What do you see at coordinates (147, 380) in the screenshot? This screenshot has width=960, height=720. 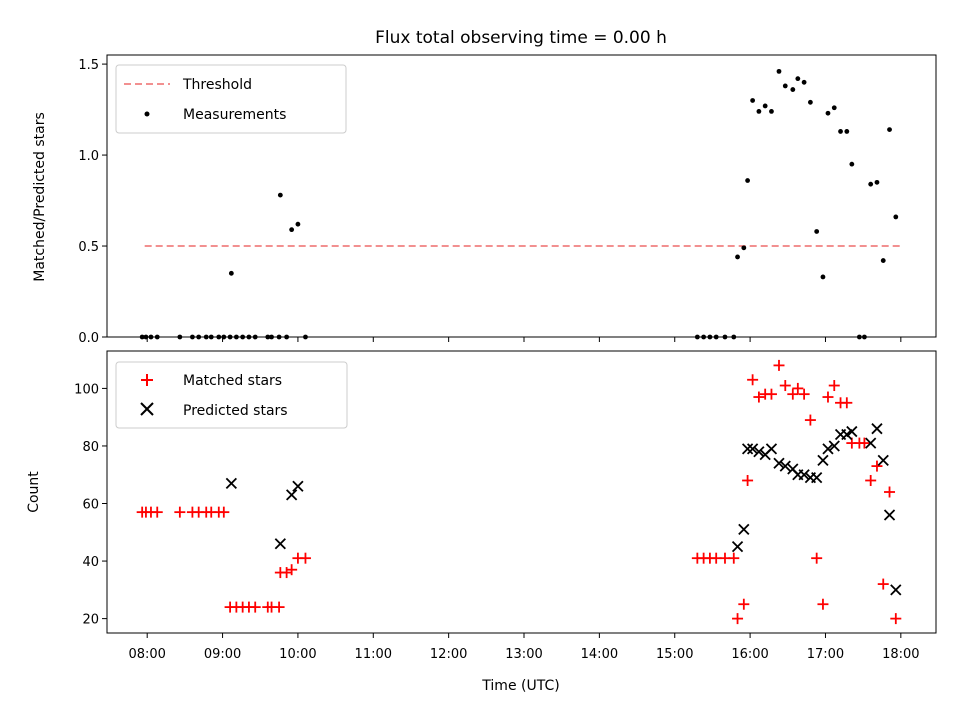 I see `legend-matched-swatch` at bounding box center [147, 380].